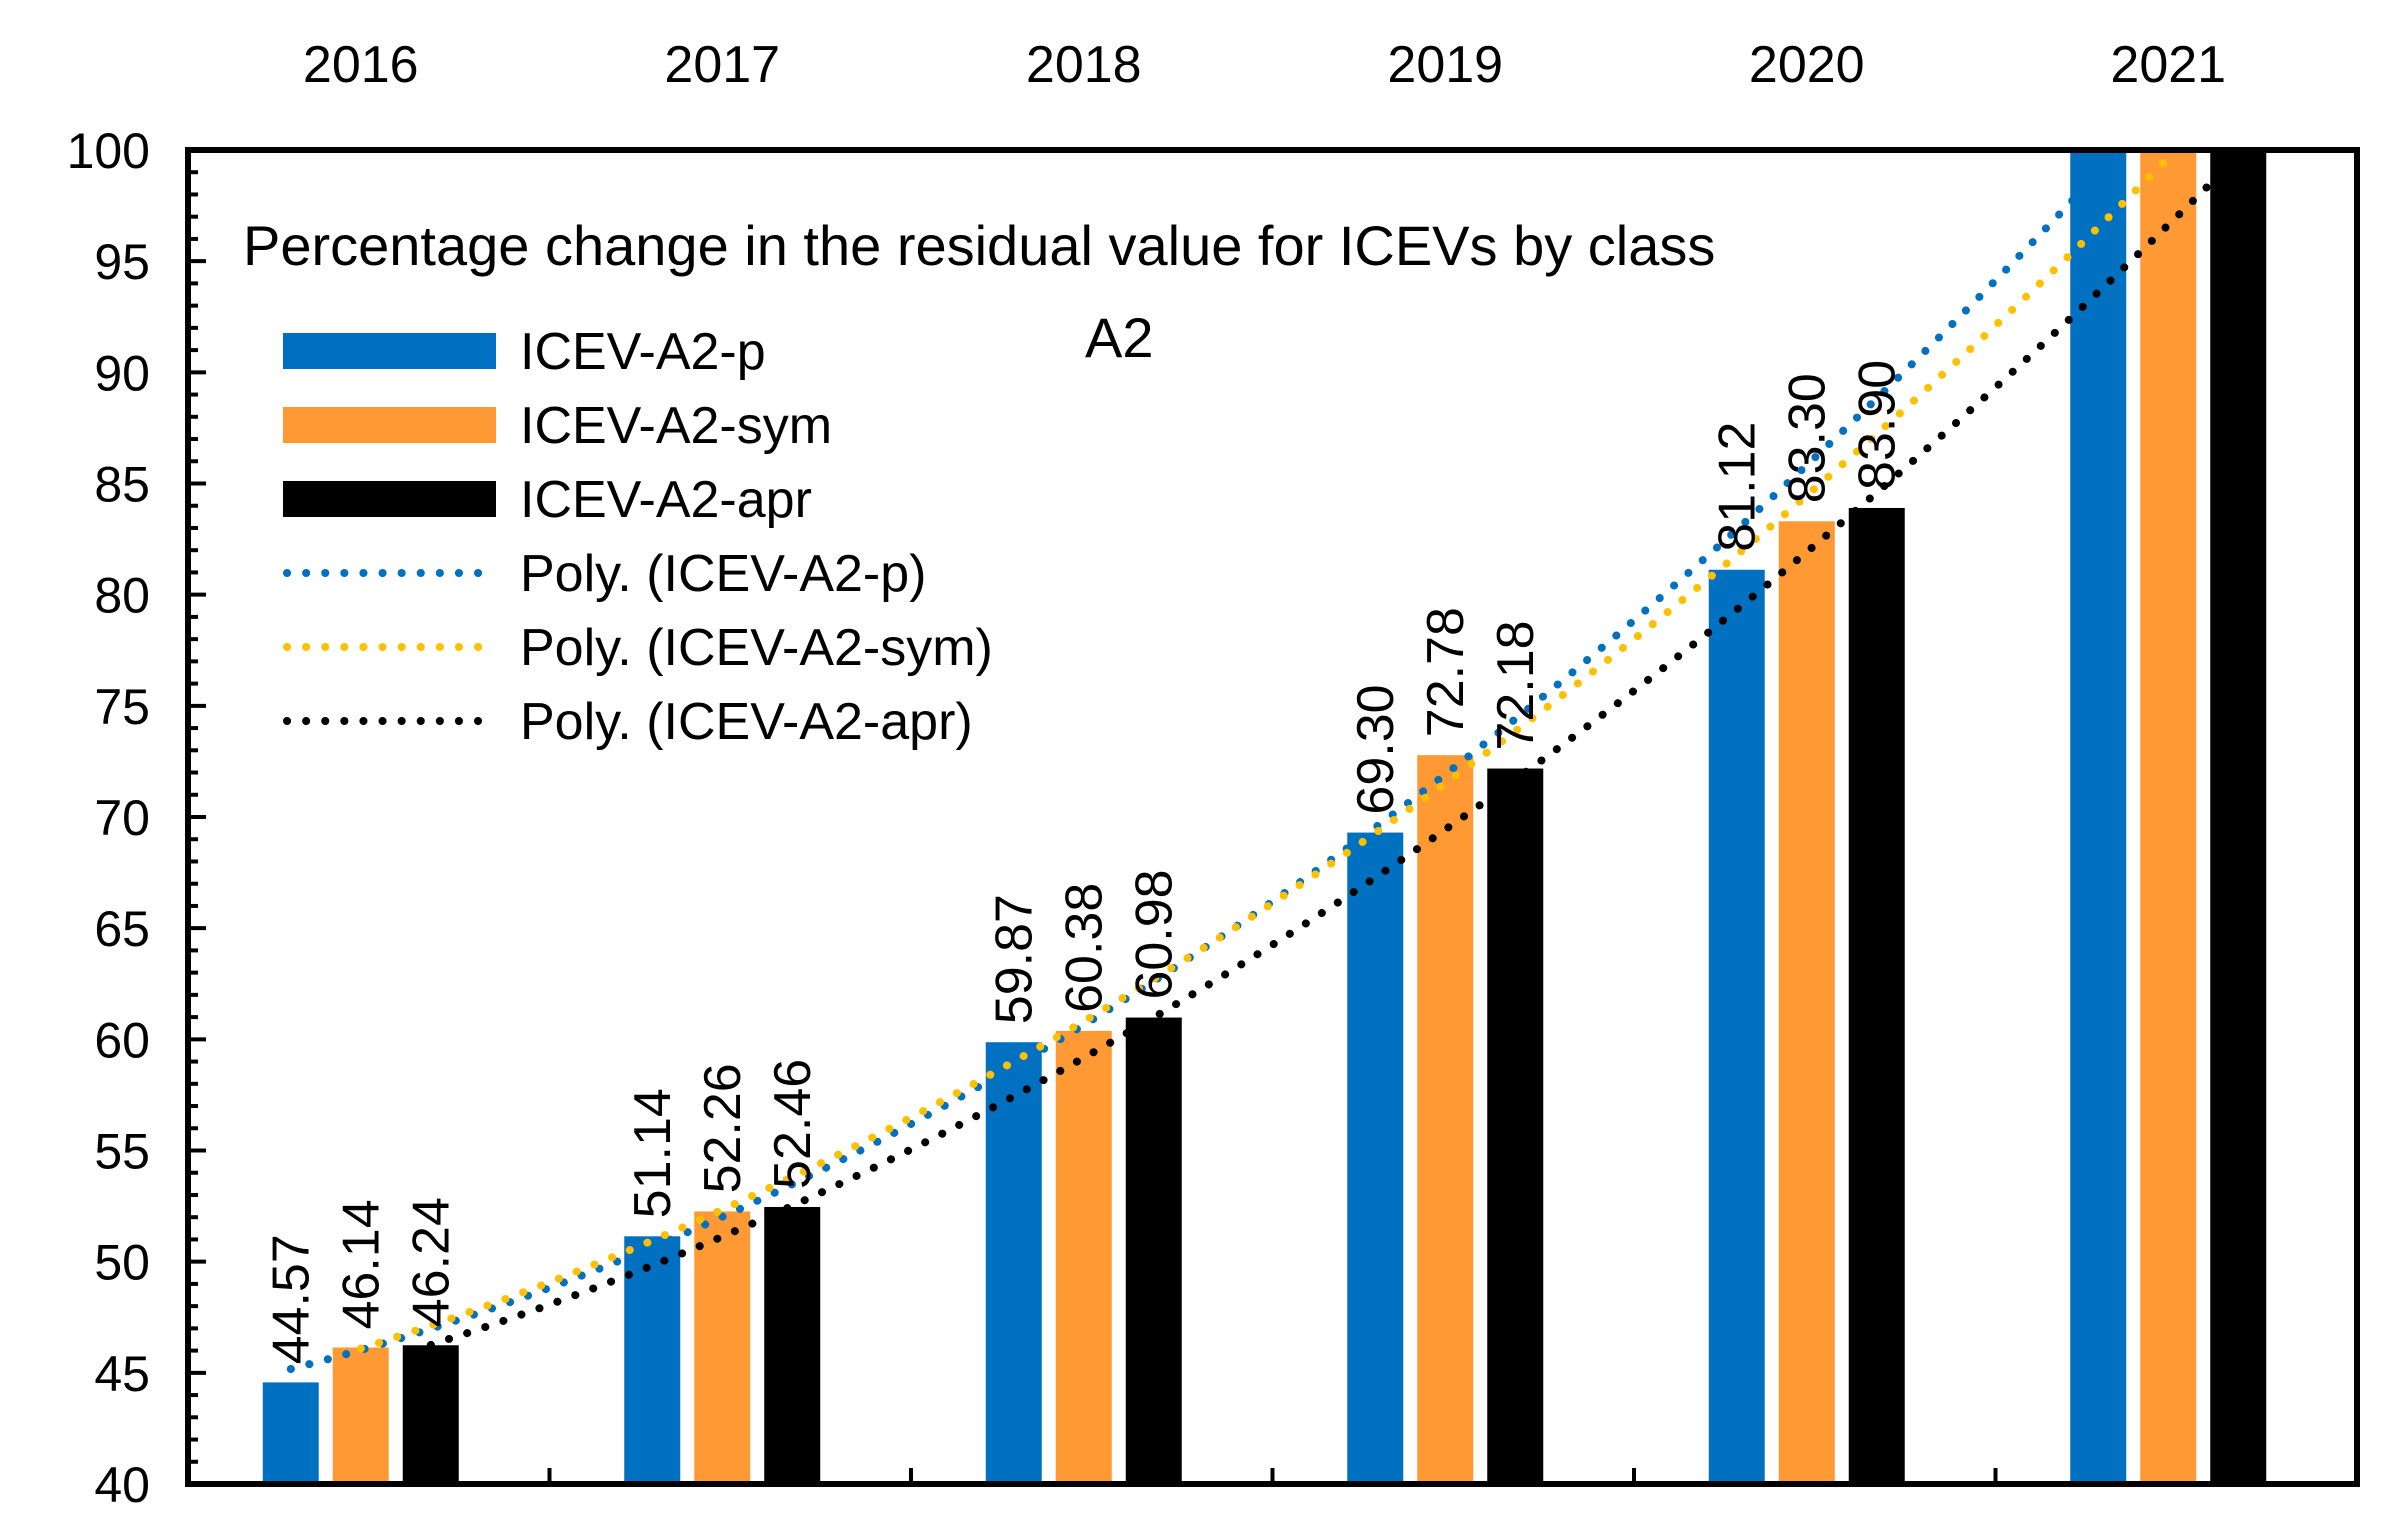 The height and width of the screenshot is (1540, 2392). What do you see at coordinates (2238, 817) in the screenshot?
I see `bar-ICEV-A2-apr-2021` at bounding box center [2238, 817].